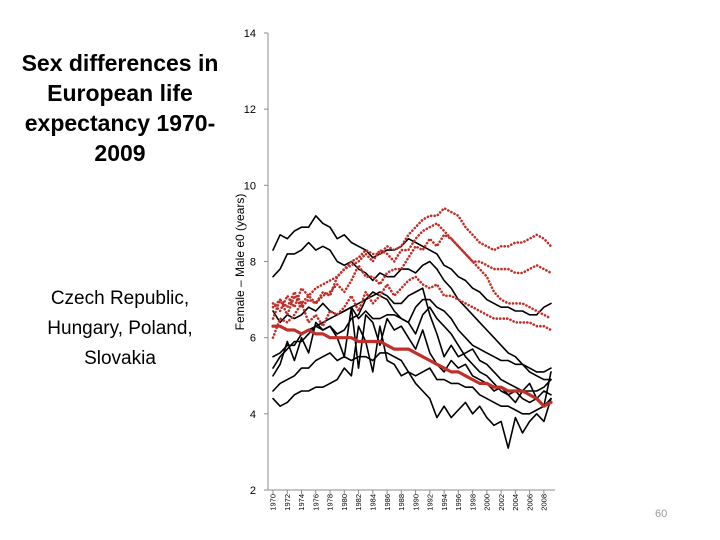  Describe the element at coordinates (287, 502) in the screenshot. I see `x-tick-label: 1972` at that location.